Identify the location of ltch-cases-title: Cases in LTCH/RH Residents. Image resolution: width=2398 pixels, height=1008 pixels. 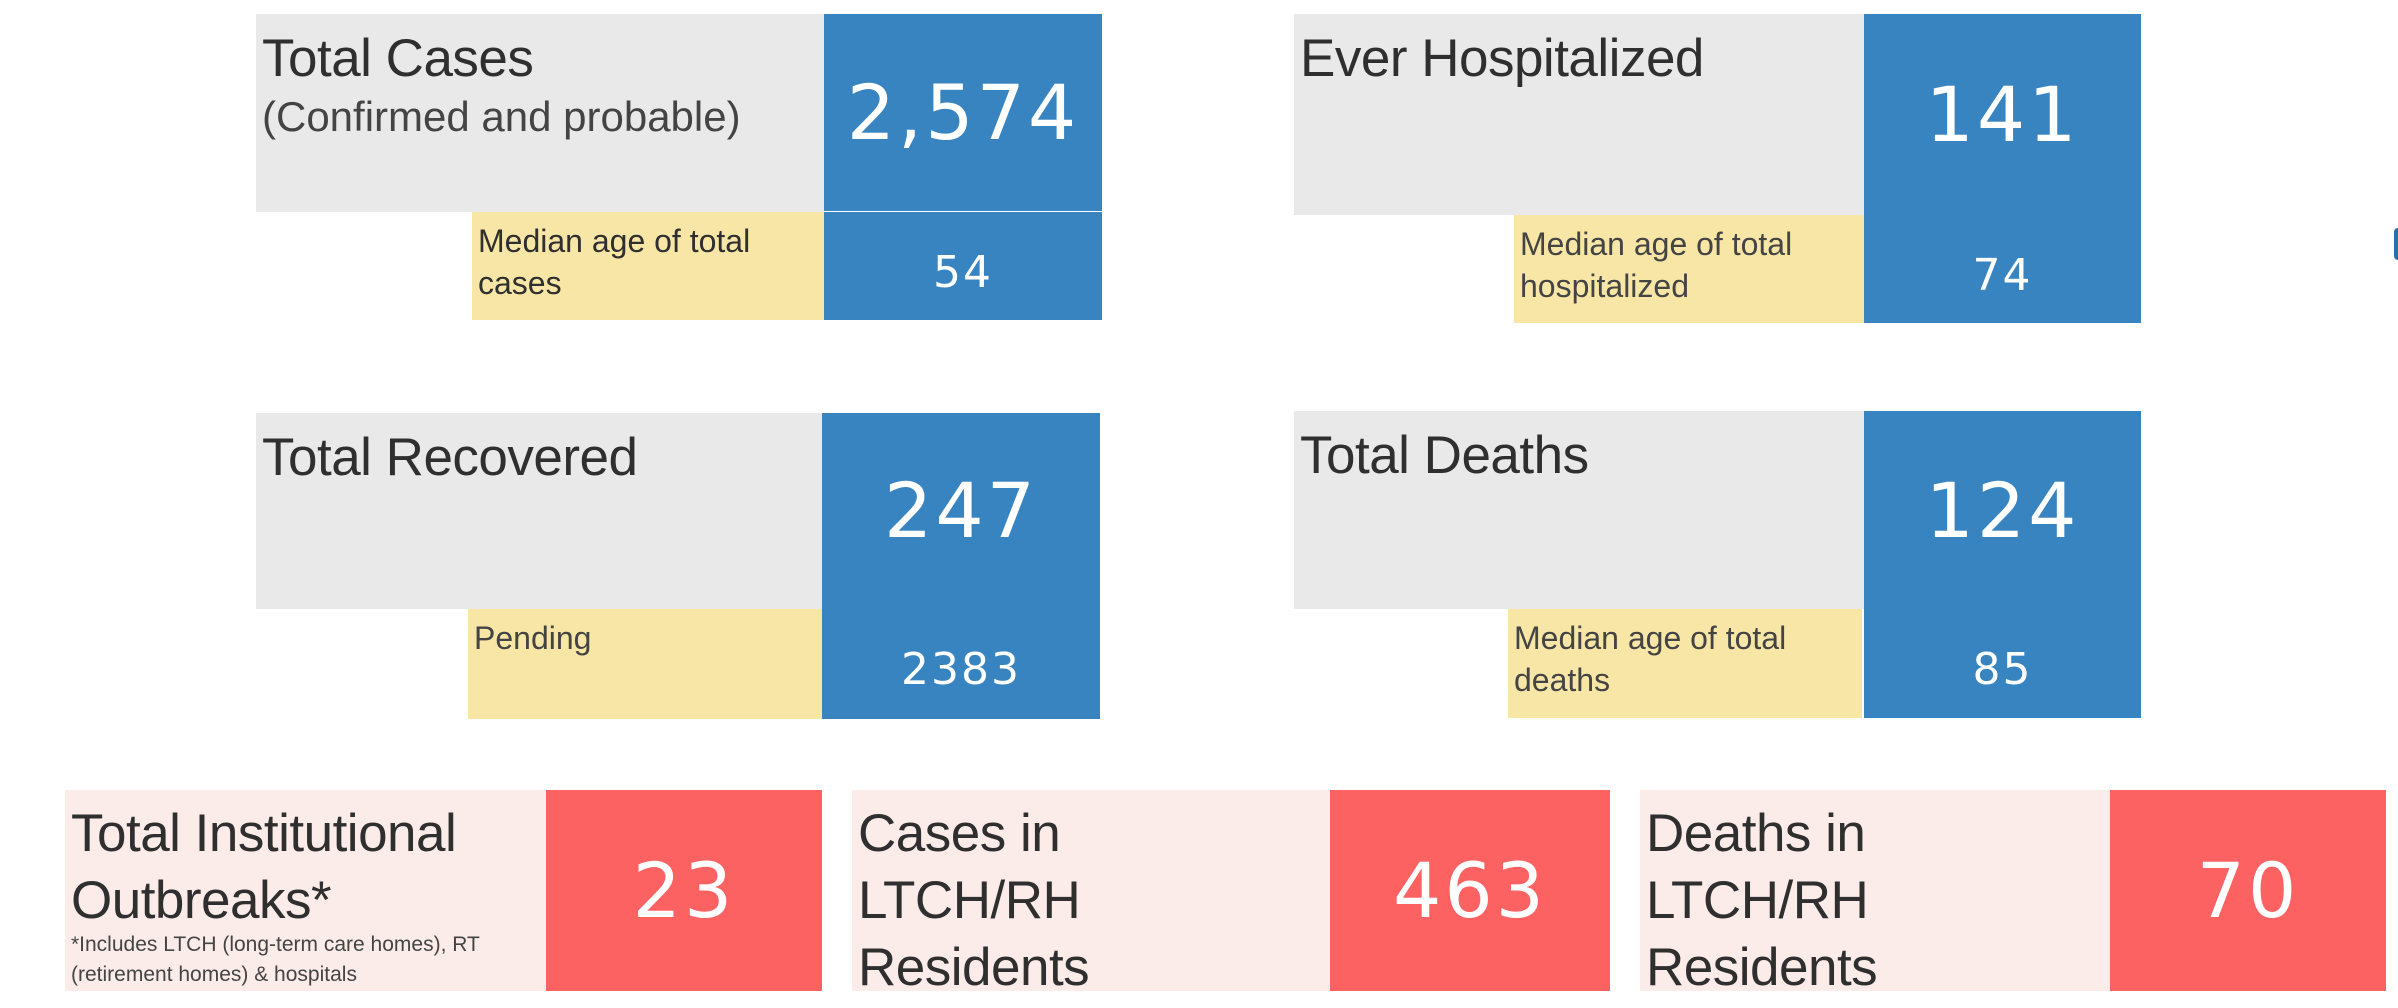
(974, 900).